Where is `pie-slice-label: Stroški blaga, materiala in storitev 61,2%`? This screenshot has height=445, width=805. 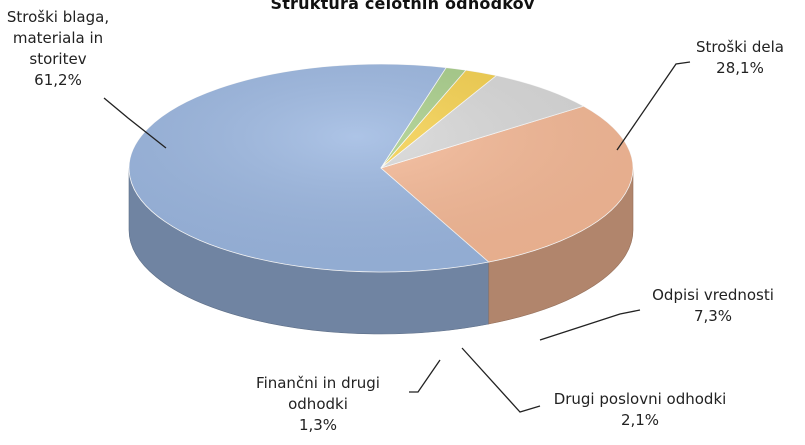 pie-slice-label: Stroški blaga, materiala in storitev 61,2% is located at coordinates (58, 48).